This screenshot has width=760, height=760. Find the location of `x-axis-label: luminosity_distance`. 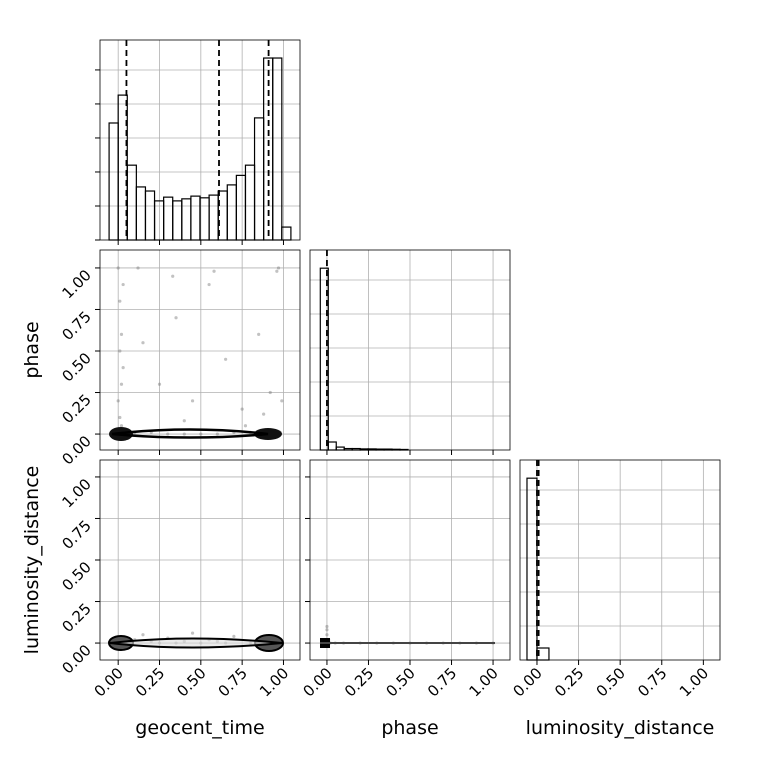

x-axis-label: luminosity_distance is located at coordinates (620, 728).